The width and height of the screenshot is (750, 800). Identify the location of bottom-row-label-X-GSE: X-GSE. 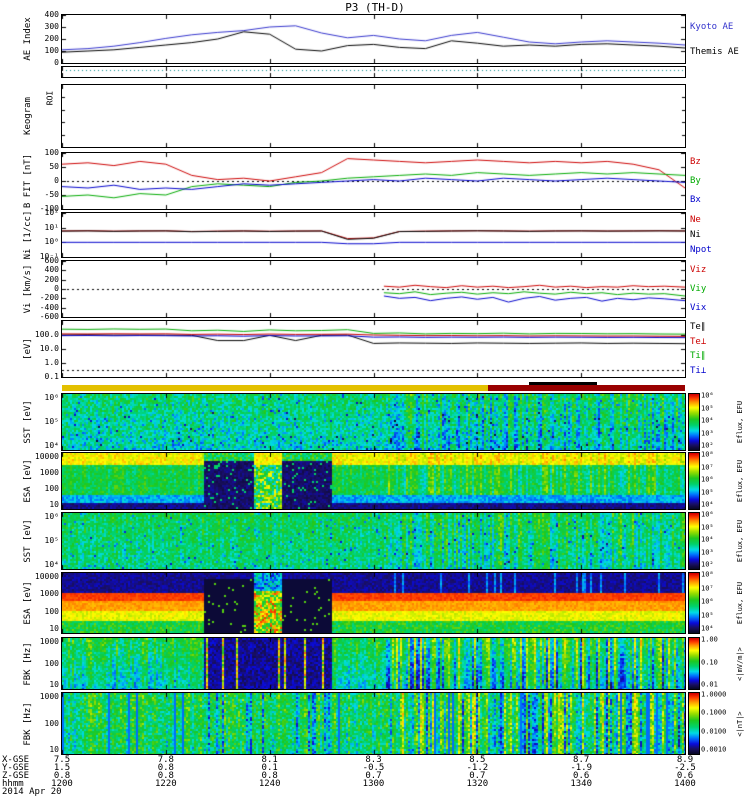
(16, 760).